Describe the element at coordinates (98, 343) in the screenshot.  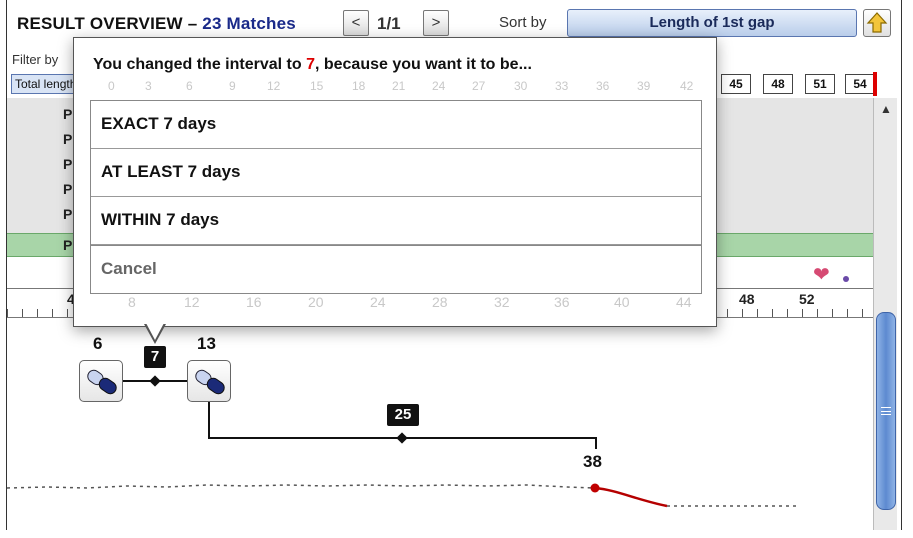
I see `event-day-label: 6` at that location.